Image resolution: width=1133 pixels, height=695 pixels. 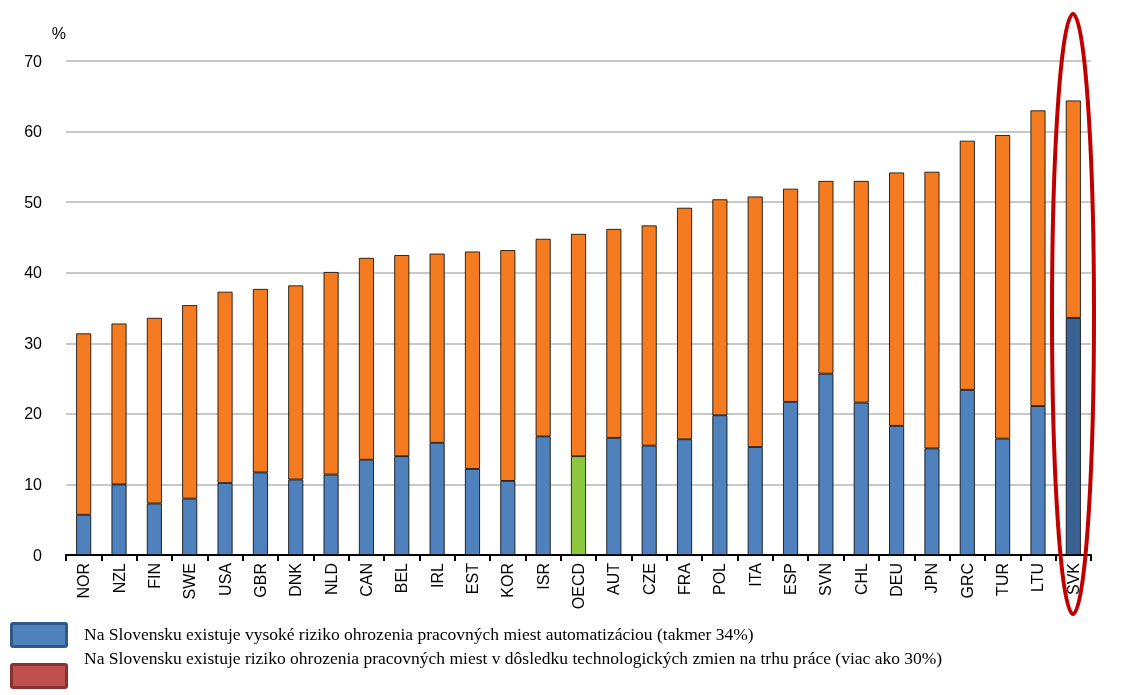 I want to click on x-tick-label: AUT, so click(x=614, y=578).